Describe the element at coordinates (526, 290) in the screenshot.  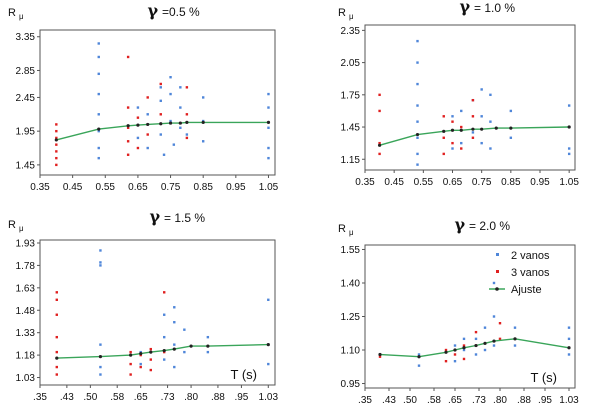
I see `legend-label-fit: Ajuste` at that location.